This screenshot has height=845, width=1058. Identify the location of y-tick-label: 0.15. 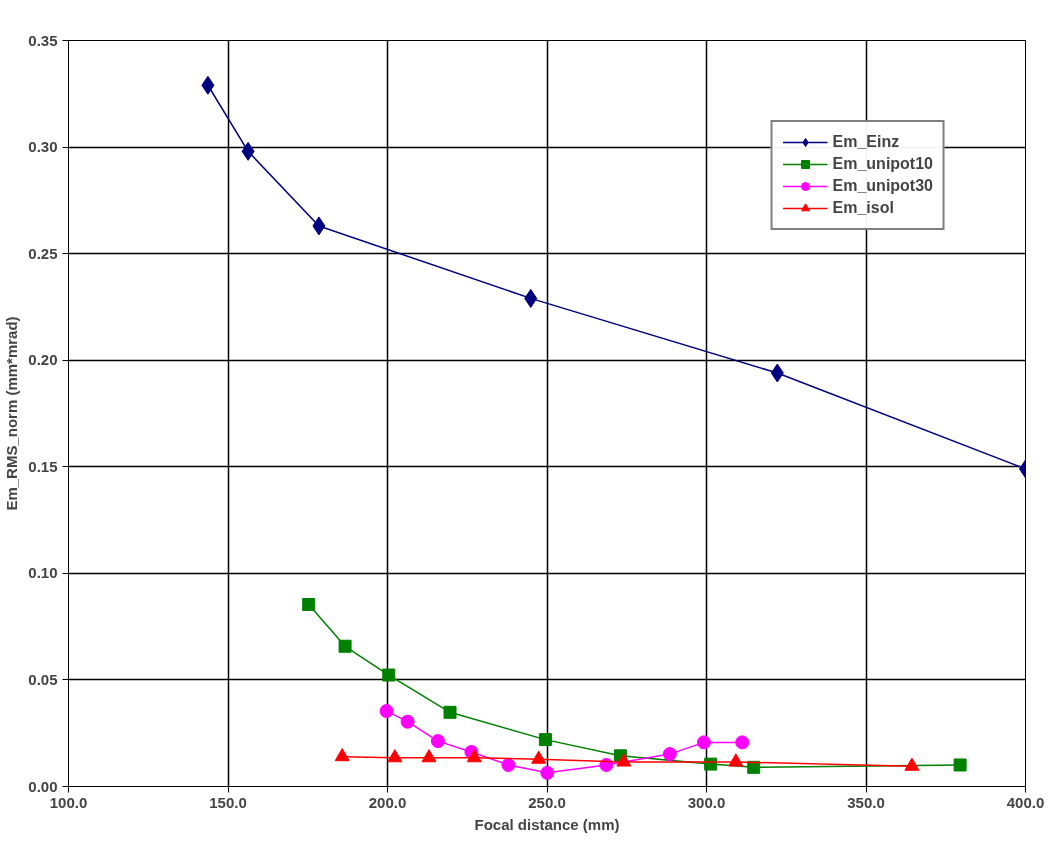
(43, 466).